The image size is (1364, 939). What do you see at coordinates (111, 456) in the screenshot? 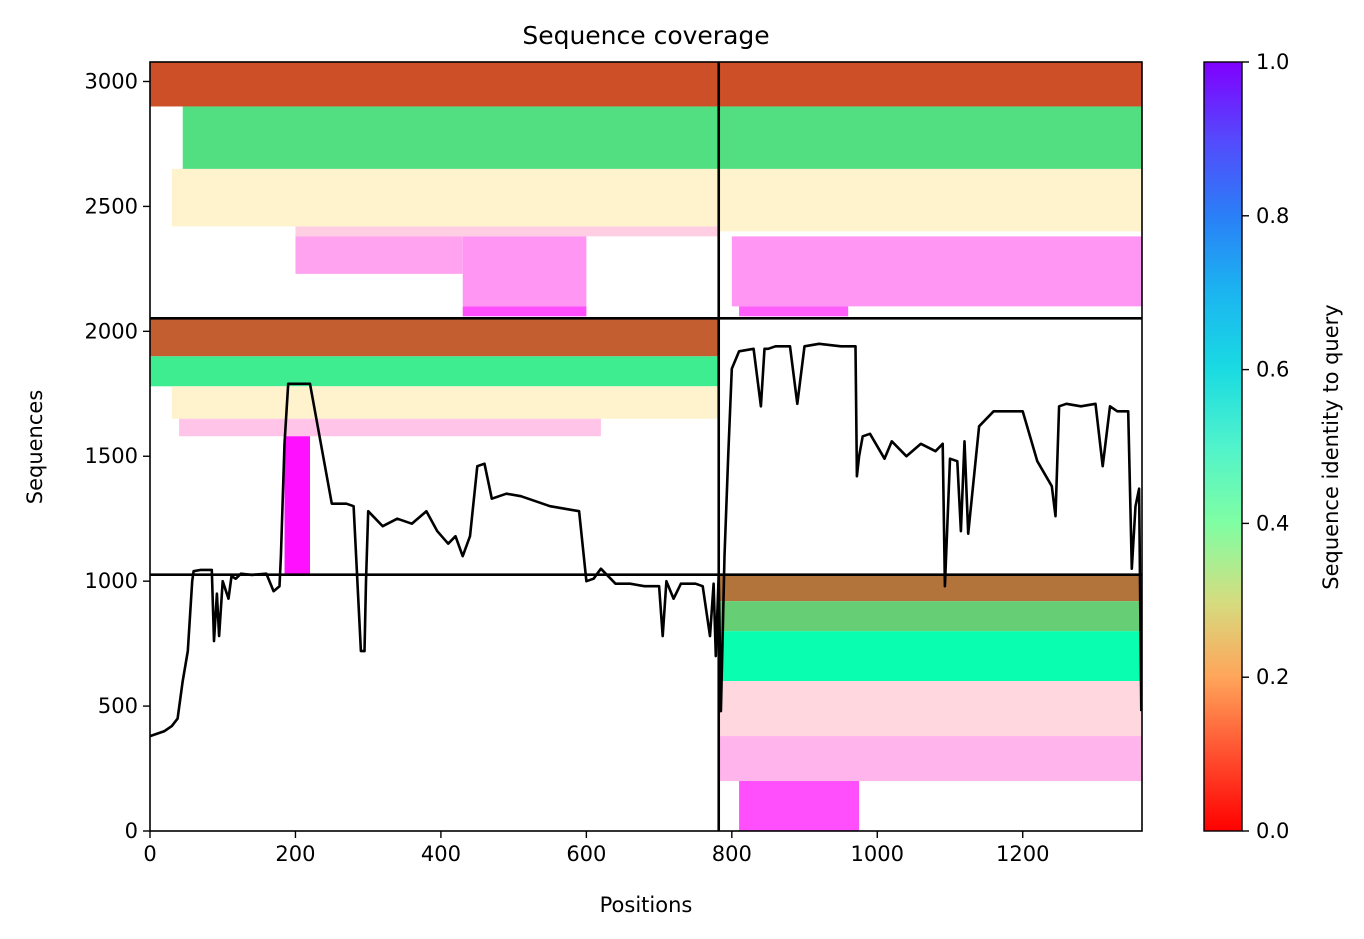
I see `y-tick-label: 1500` at bounding box center [111, 456].